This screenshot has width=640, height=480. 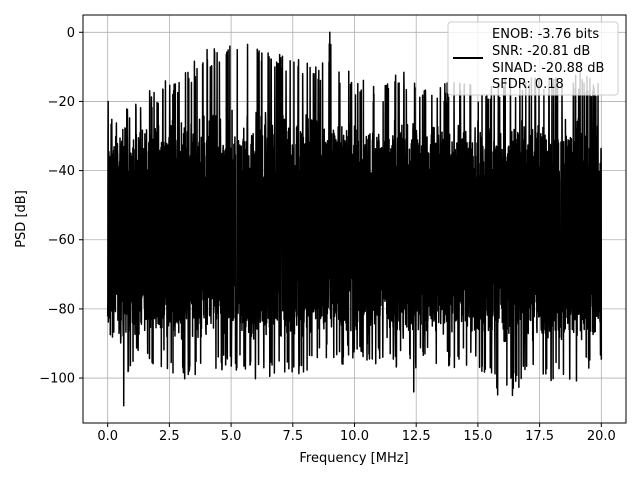 What do you see at coordinates (539, 436) in the screenshot?
I see `x-tick-label: 17.5` at bounding box center [539, 436].